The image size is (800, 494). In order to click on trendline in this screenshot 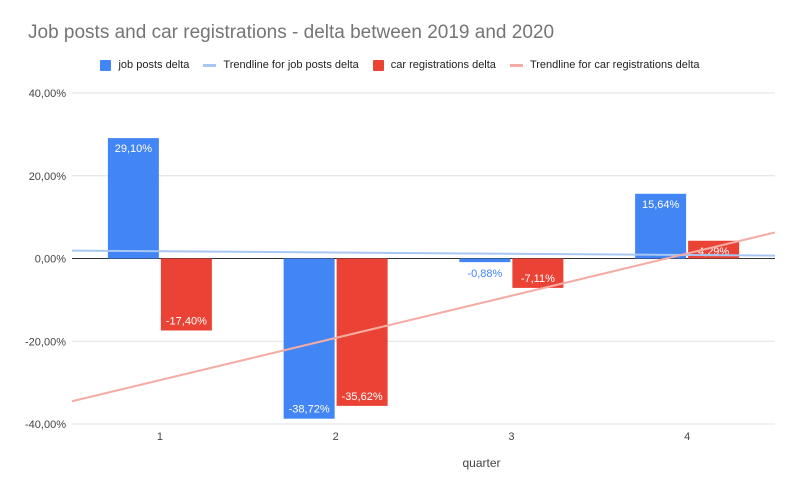, I will do `click(423, 253)`.